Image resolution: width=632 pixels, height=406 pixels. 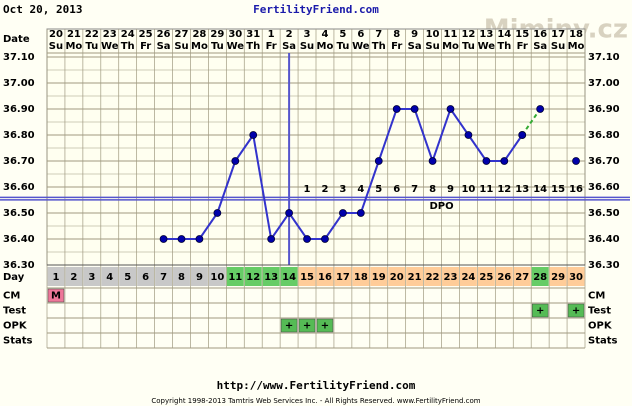 What do you see at coordinates (414, 34) in the screenshot?
I see `date-label: 9` at bounding box center [414, 34].